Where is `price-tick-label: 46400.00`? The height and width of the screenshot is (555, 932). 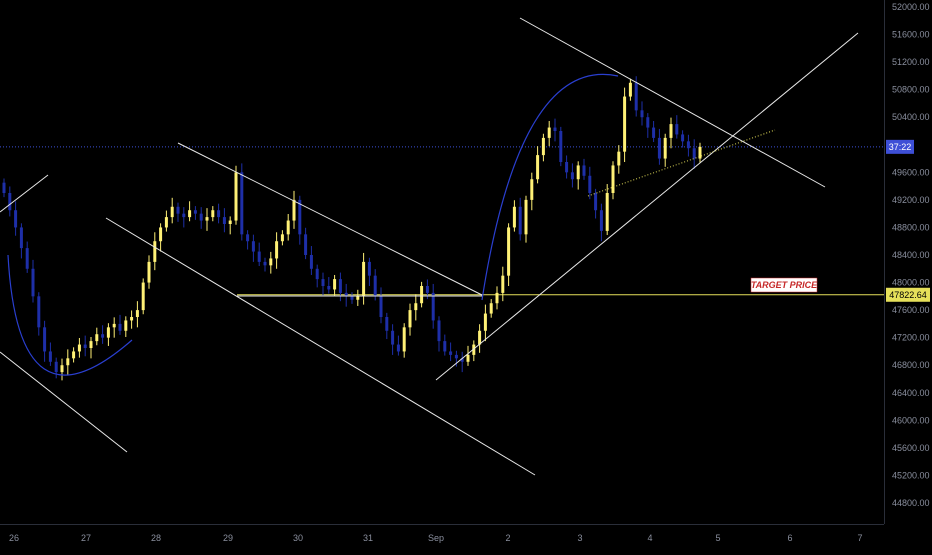
price-tick-label: 46400.00 is located at coordinates (911, 393).